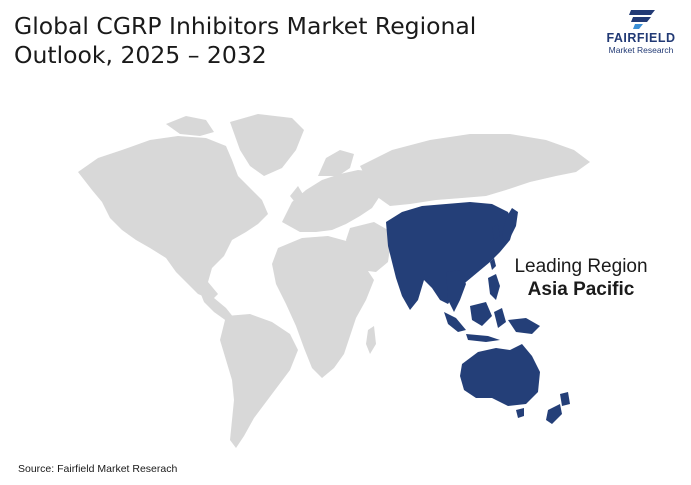  Describe the element at coordinates (98, 469) in the screenshot. I see `source-note: Source: Fairfield Market Reserach` at that location.